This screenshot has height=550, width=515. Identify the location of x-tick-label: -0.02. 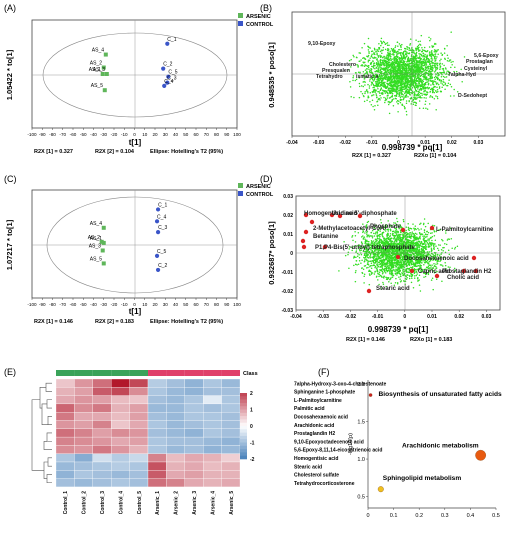
(346, 143).